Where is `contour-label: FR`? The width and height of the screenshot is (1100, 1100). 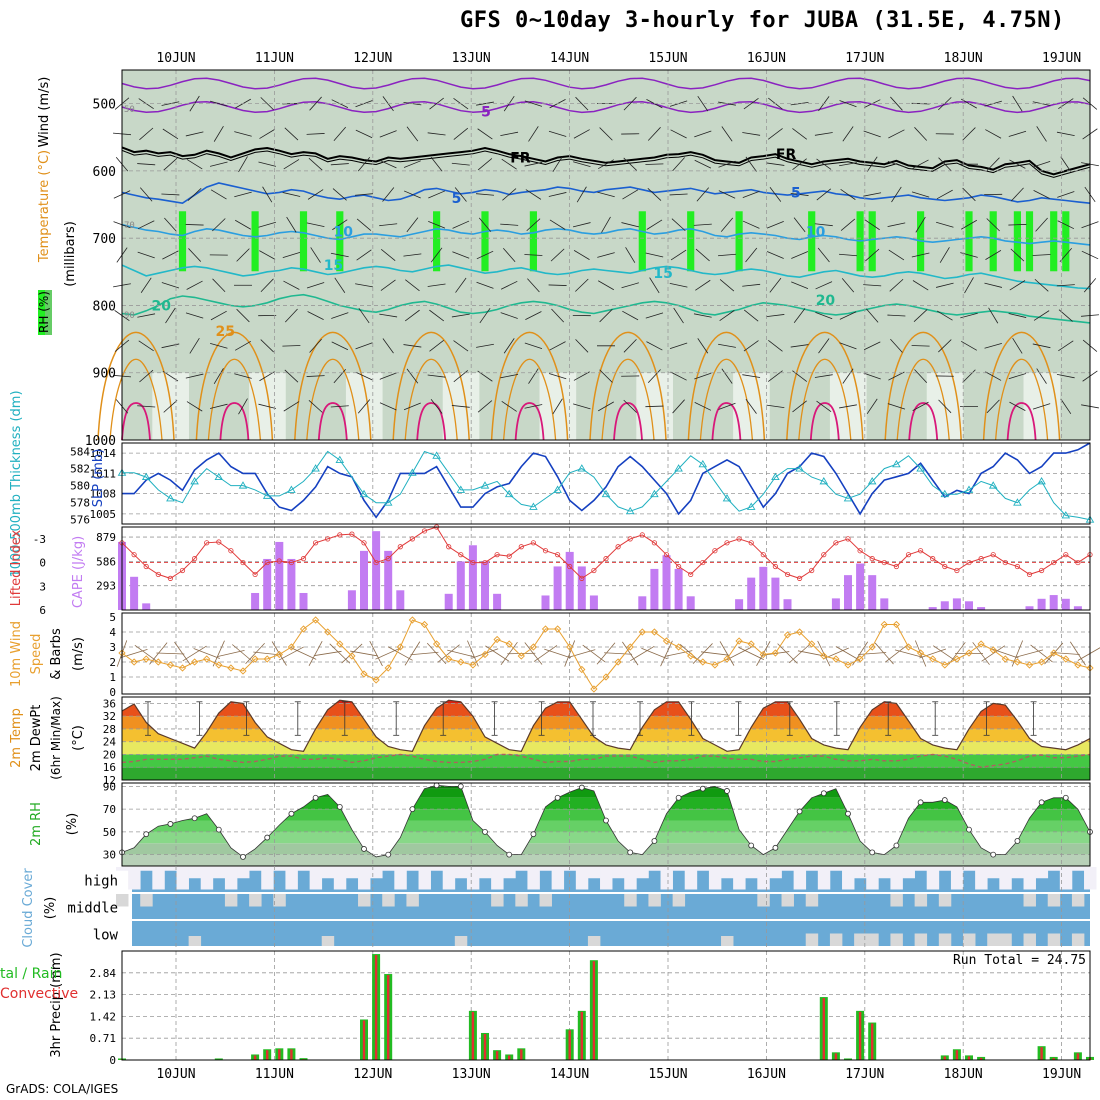 contour-label: FR is located at coordinates (786, 155).